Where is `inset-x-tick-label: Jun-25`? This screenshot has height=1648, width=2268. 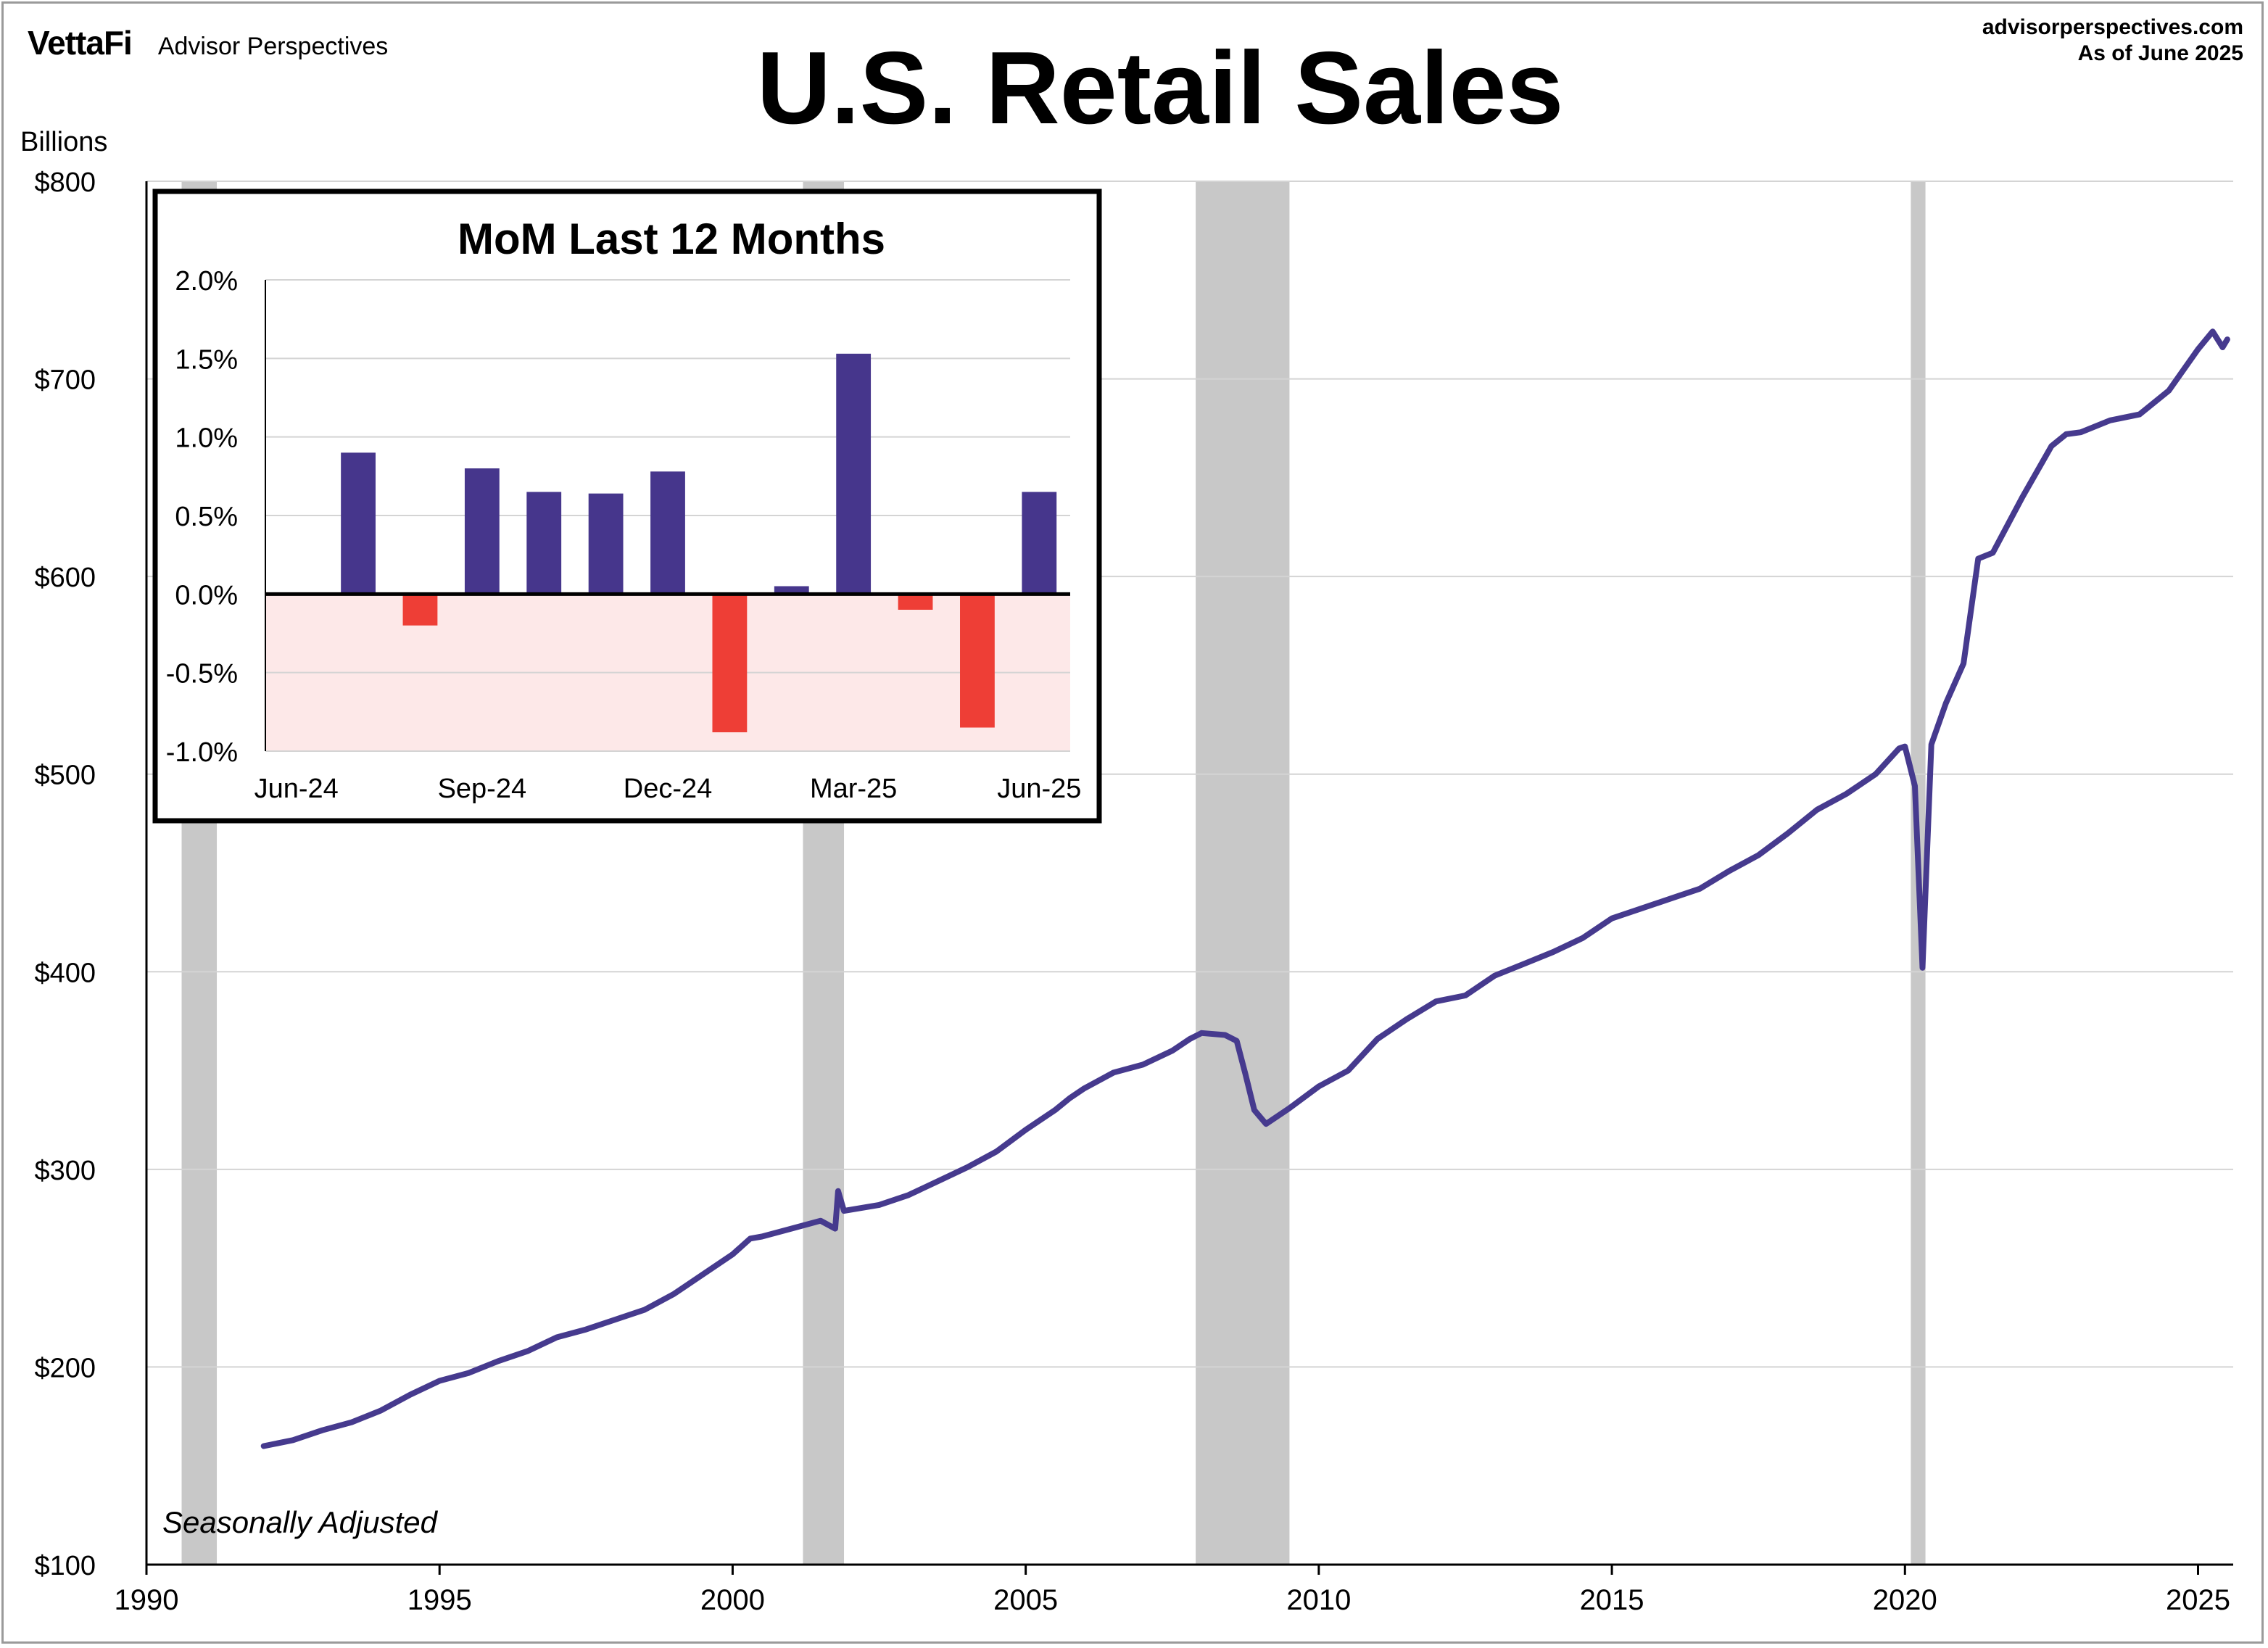
inset-x-tick-label: Jun-25 is located at coordinates (1039, 789).